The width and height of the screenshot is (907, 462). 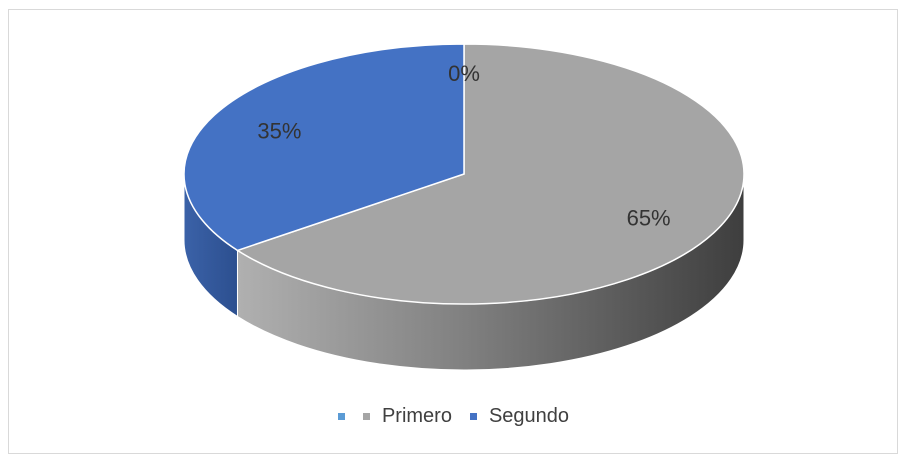 I want to click on legend: Primero Segundo, so click(x=453, y=416).